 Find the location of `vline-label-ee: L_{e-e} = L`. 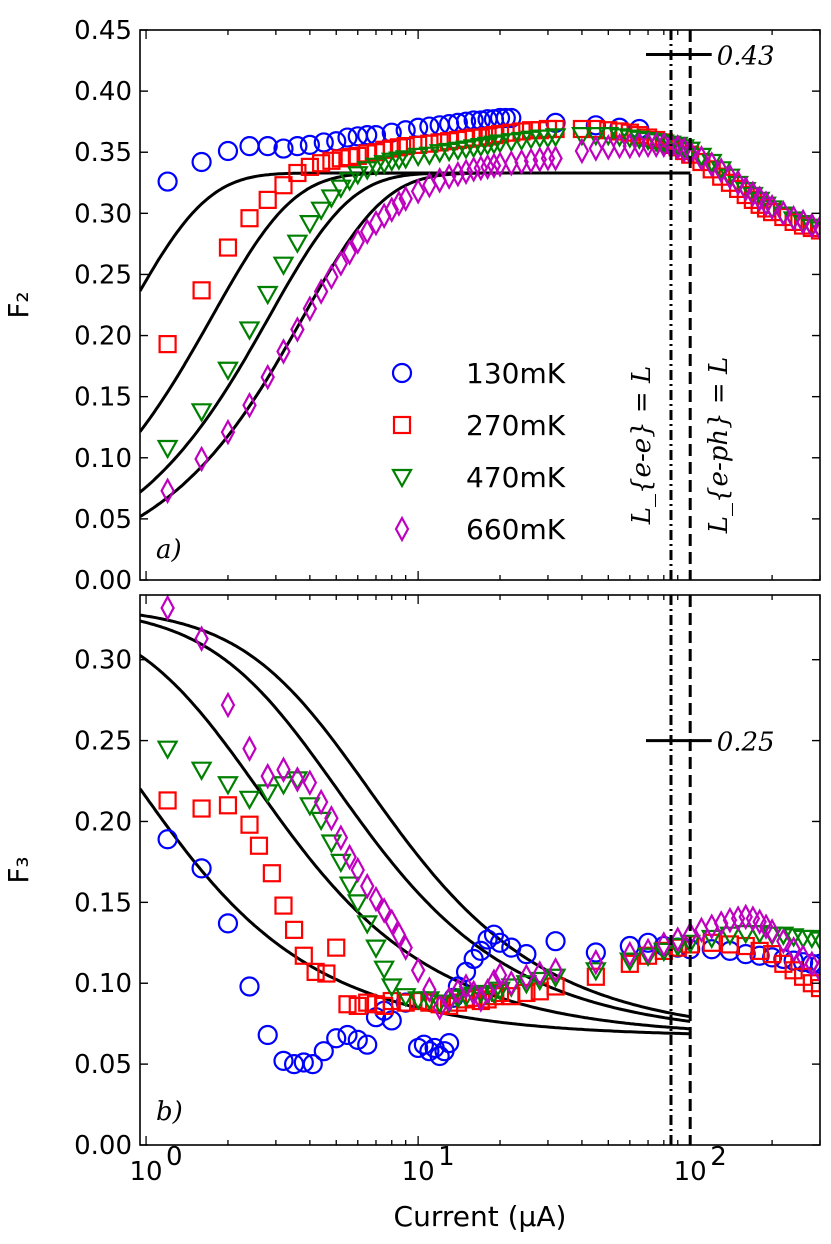

vline-label-ee: L_{e-e} = L is located at coordinates (642, 446).